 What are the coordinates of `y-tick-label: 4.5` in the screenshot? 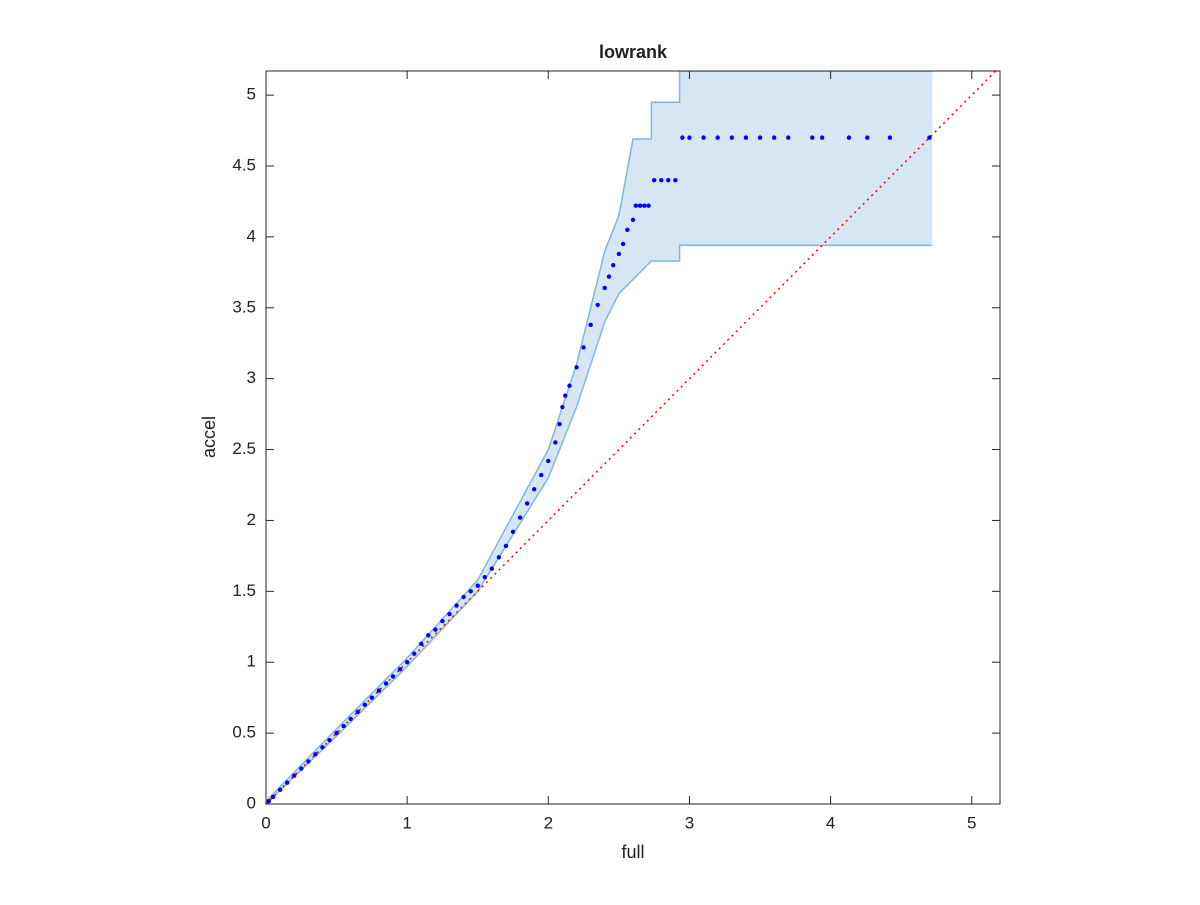 It's located at (244, 164).